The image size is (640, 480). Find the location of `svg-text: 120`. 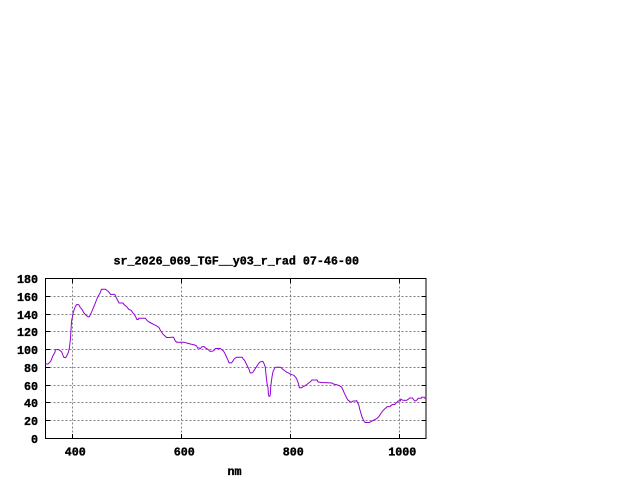

svg-text: 120 is located at coordinates (27, 333).